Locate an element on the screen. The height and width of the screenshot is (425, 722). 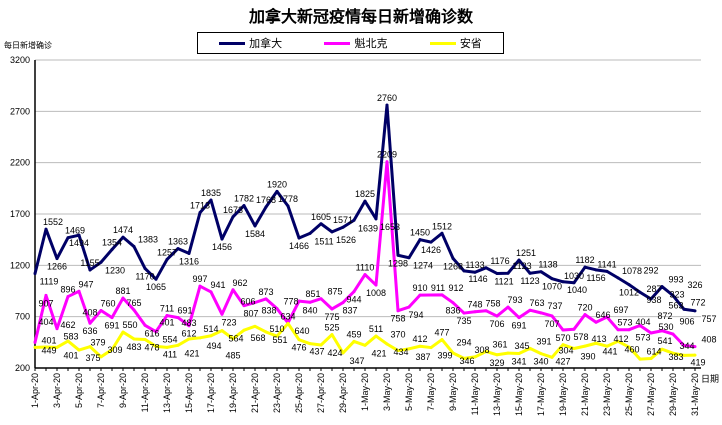
data-label: 757 is located at coordinates (708, 319).